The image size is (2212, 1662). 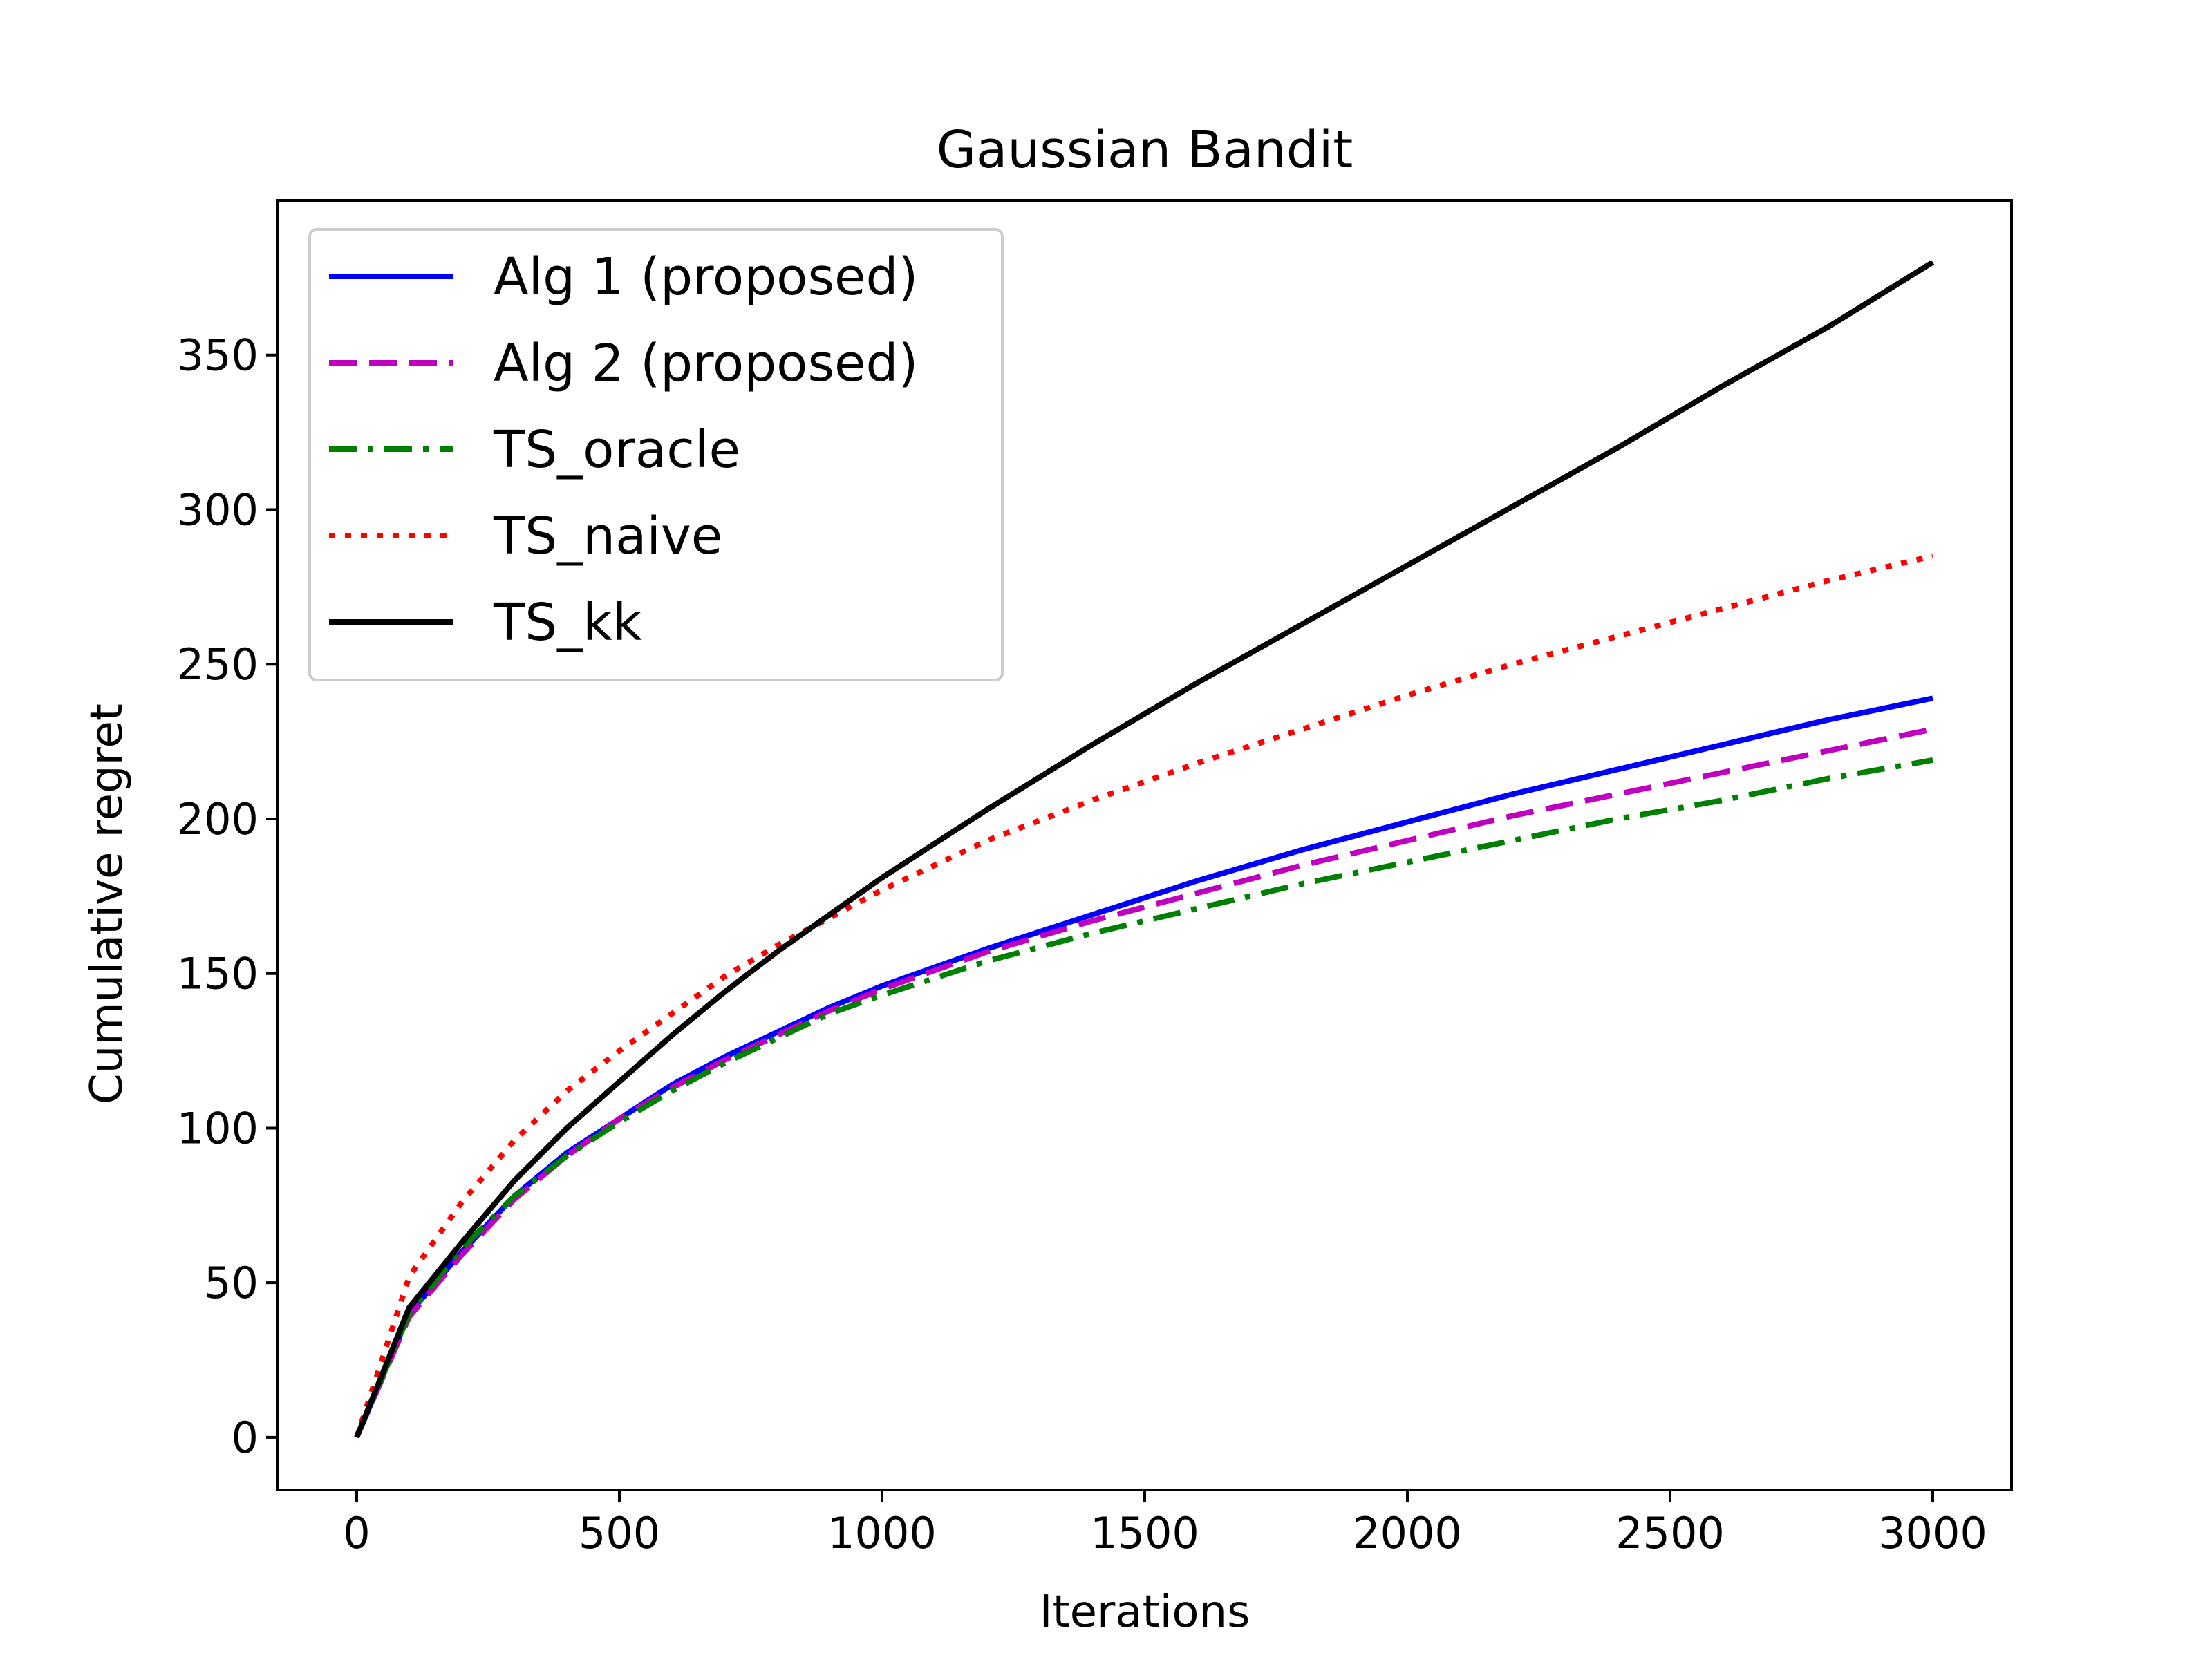 What do you see at coordinates (567, 622) in the screenshot?
I see `legend-label: TS_kk` at bounding box center [567, 622].